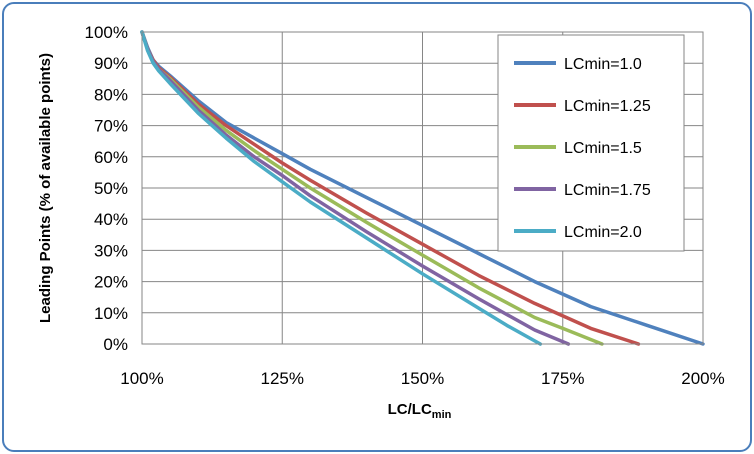 The image size is (754, 454). Describe the element at coordinates (607, 106) in the screenshot. I see `legend-label-1: LCmin=1.25` at that location.